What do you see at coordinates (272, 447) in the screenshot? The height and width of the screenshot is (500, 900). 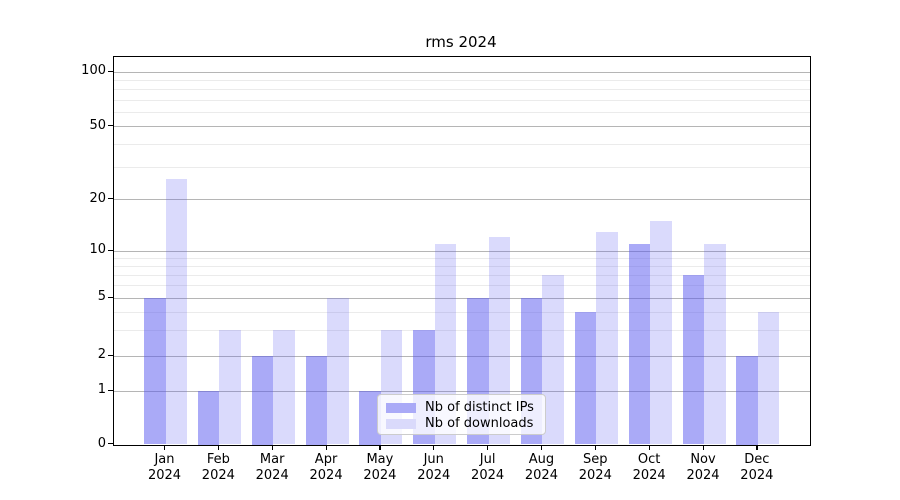 I see `x-tick-mark-mar` at bounding box center [272, 447].